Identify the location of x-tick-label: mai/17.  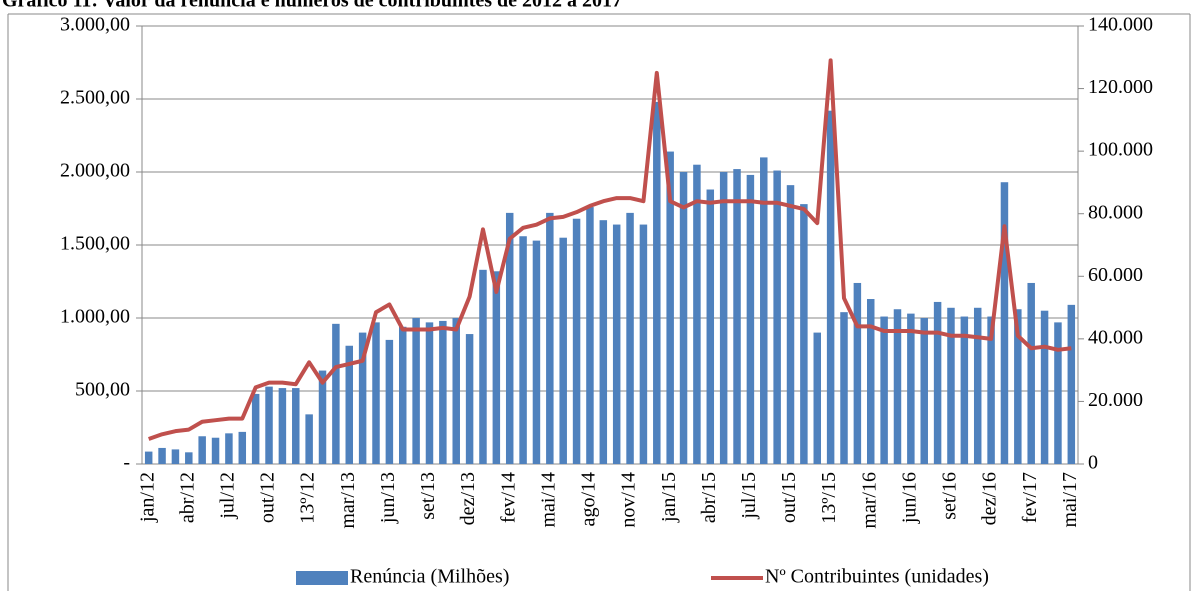
(1070, 500).